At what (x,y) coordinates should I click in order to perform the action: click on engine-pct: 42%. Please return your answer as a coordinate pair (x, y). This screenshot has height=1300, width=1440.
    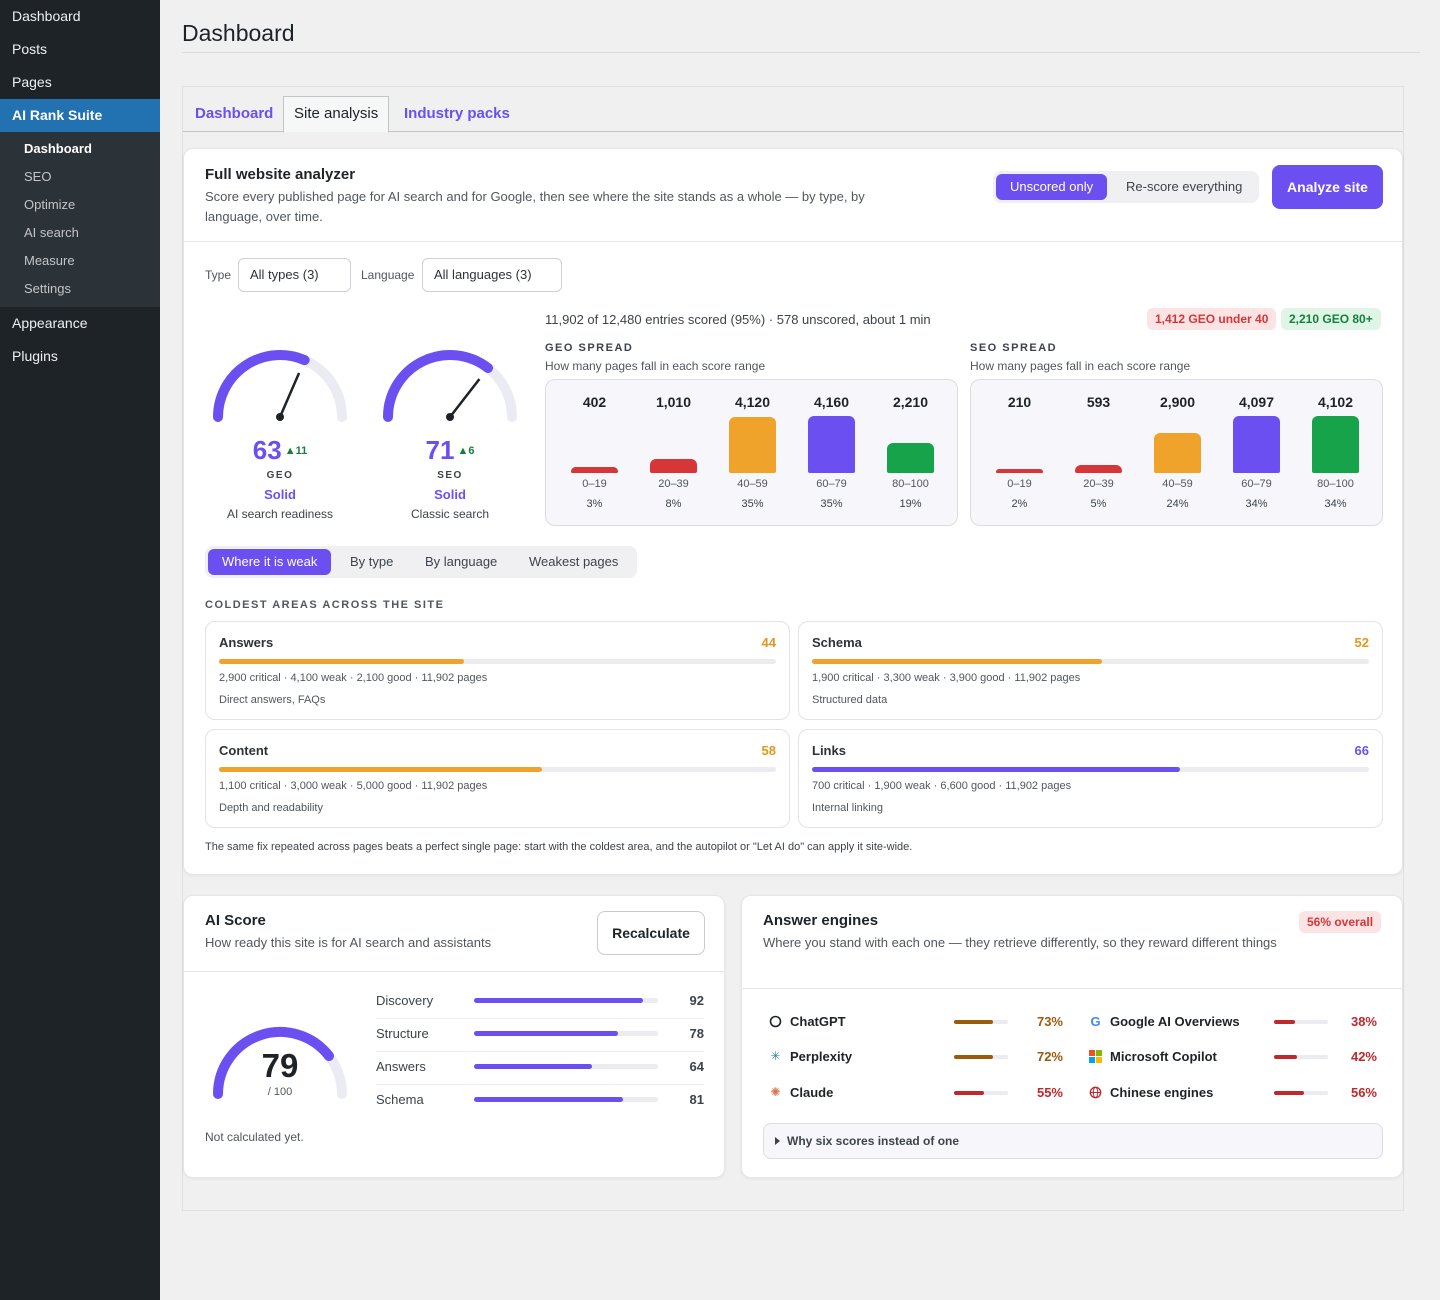
    Looking at the image, I should click on (1363, 1056).